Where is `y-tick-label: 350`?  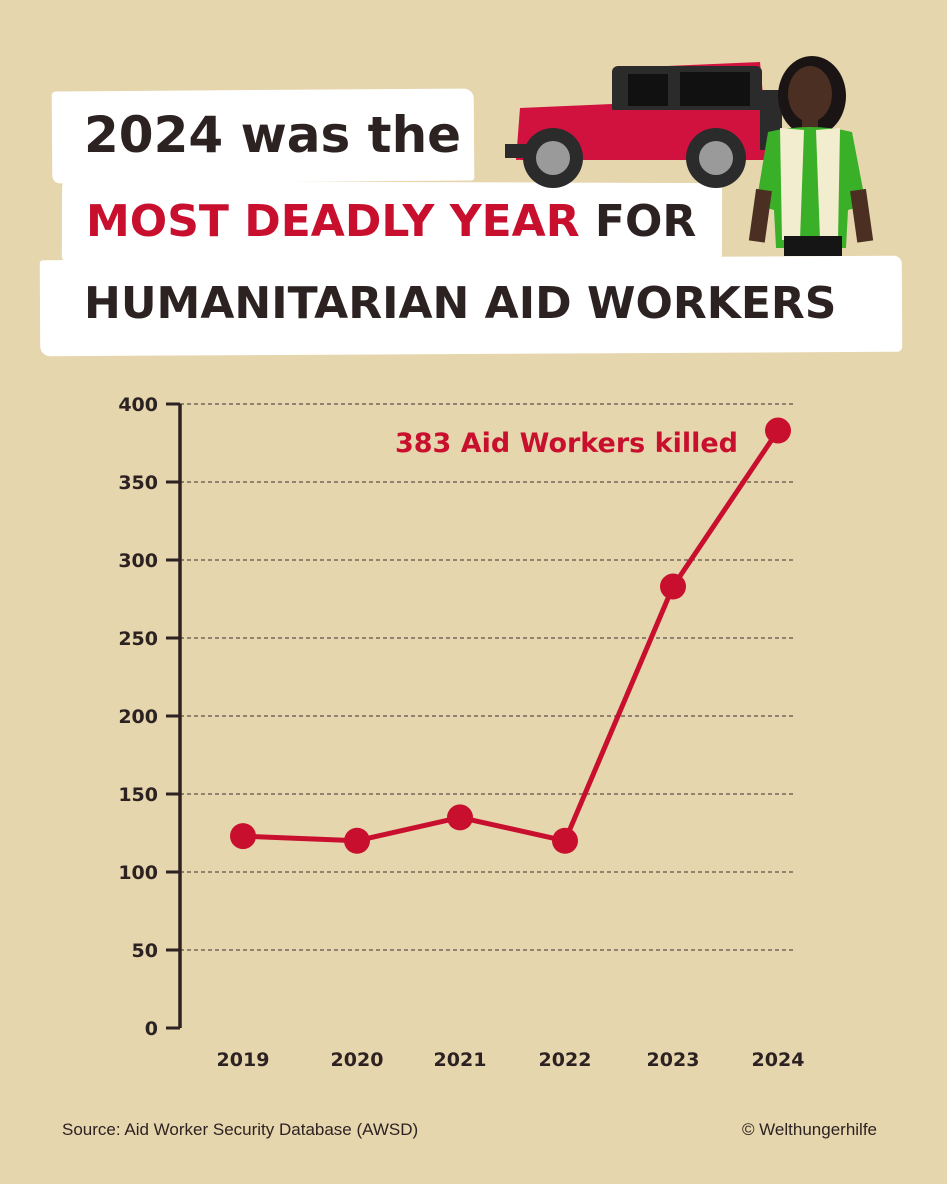 y-tick-label: 350 is located at coordinates (138, 483).